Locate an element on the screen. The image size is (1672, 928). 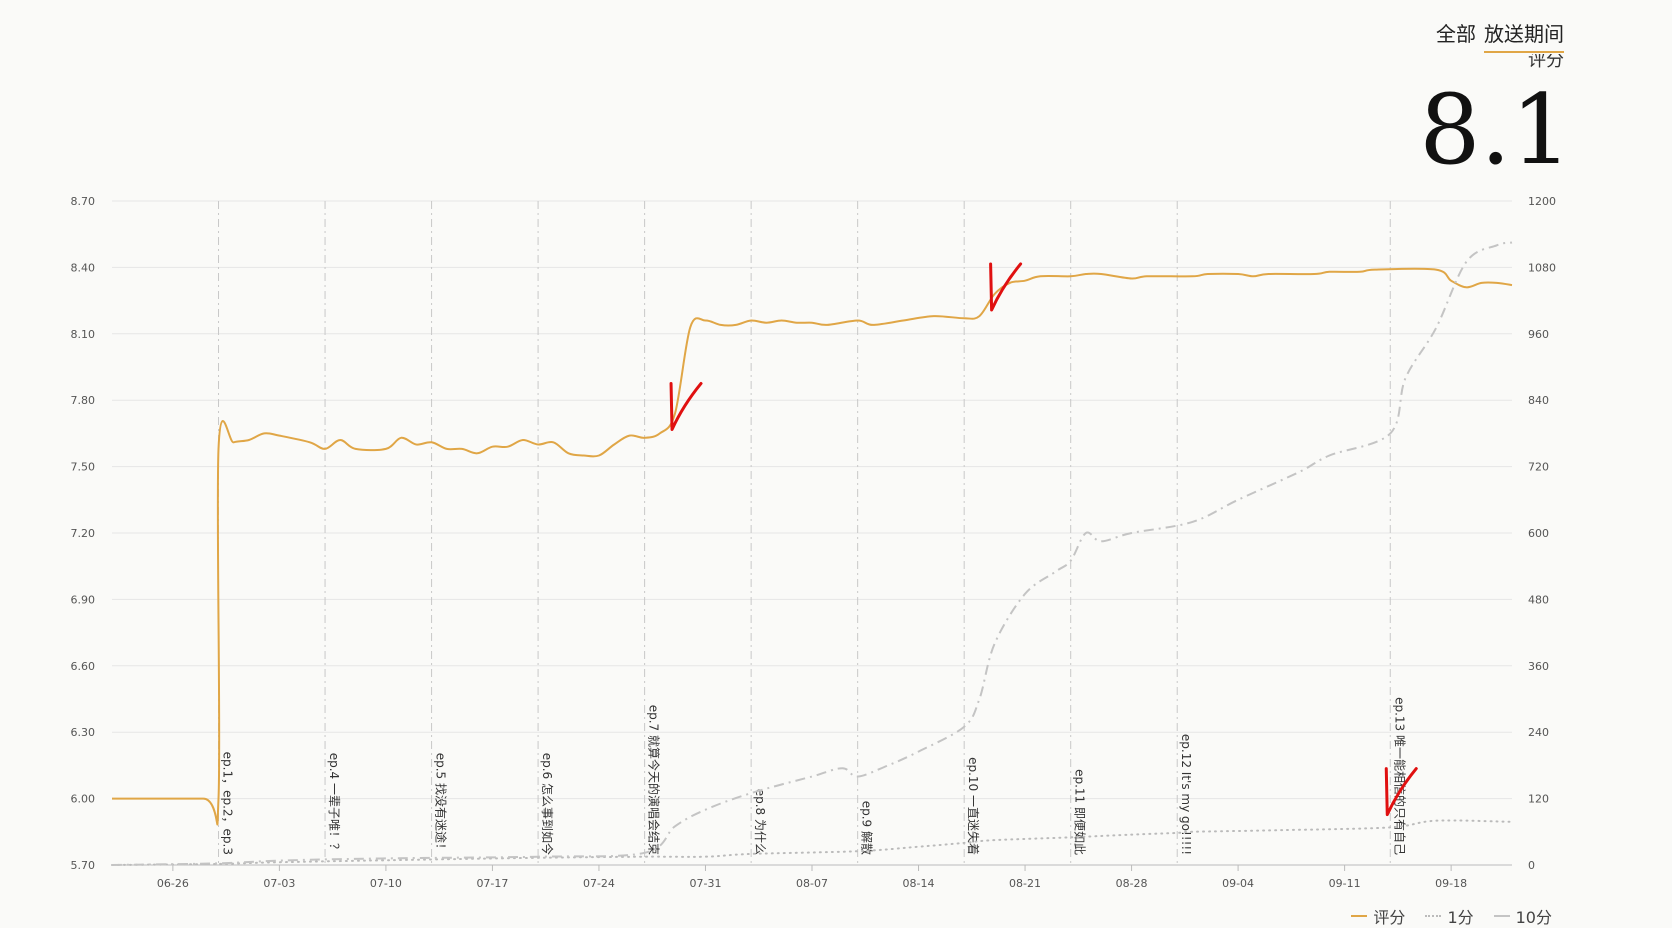
y-left-tick-label: 8.70 is located at coordinates (83, 201).